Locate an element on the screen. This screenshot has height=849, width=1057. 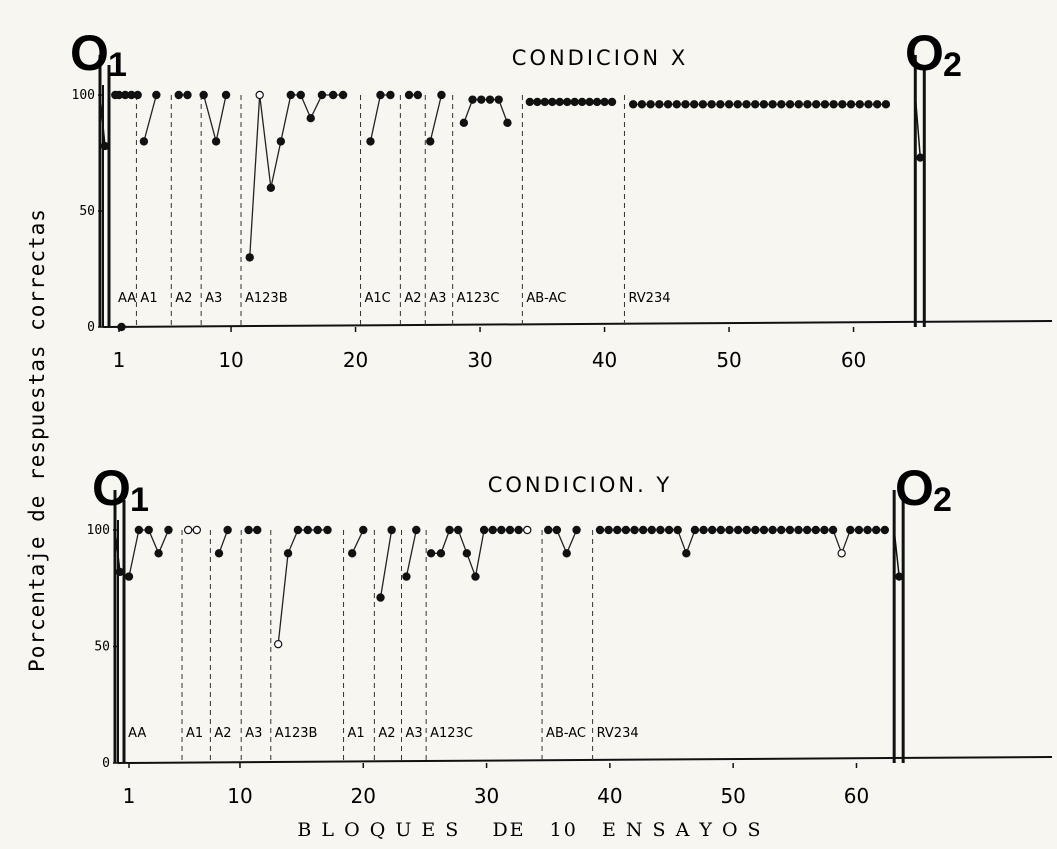
y-tick-label: 50 is located at coordinates (87, 211).